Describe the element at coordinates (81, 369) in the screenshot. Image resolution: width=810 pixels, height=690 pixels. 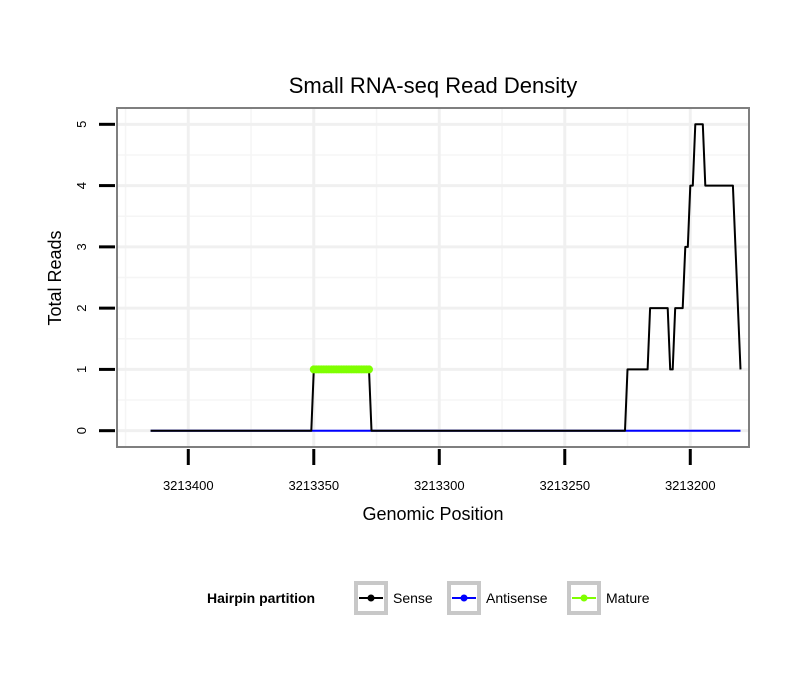
I see `y-tick-label: 1` at that location.